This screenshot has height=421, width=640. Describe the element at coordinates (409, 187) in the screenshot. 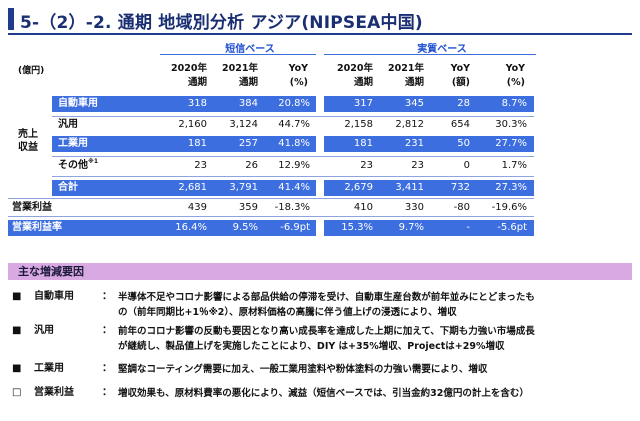

I see `table-cell: 3,411` at that location.